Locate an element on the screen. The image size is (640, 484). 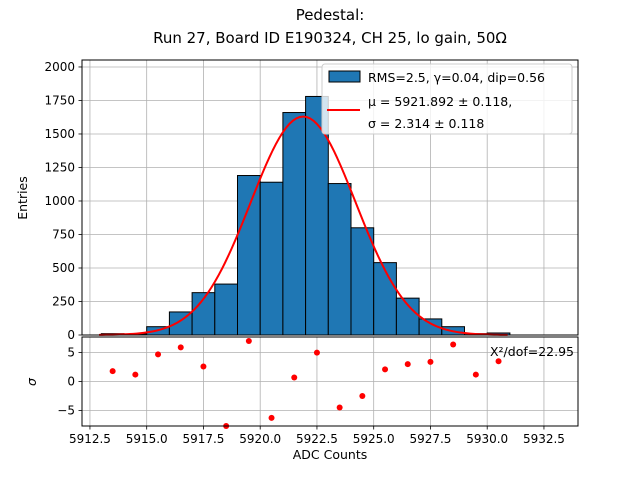
x-tick-label: 5915.0 is located at coordinates (147, 439).